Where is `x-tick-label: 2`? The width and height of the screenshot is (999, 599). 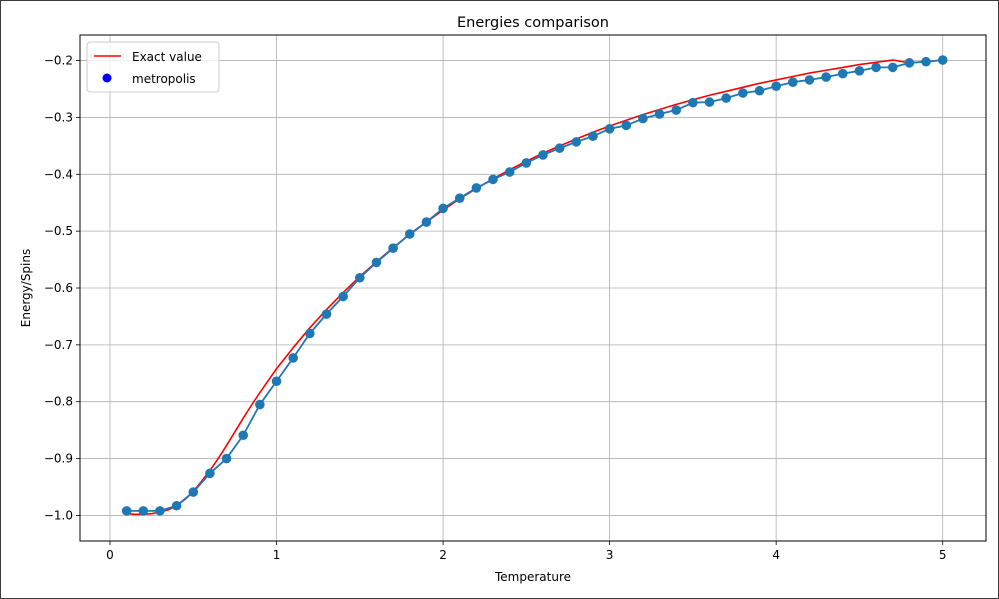
x-tick-label: 2 is located at coordinates (443, 555).